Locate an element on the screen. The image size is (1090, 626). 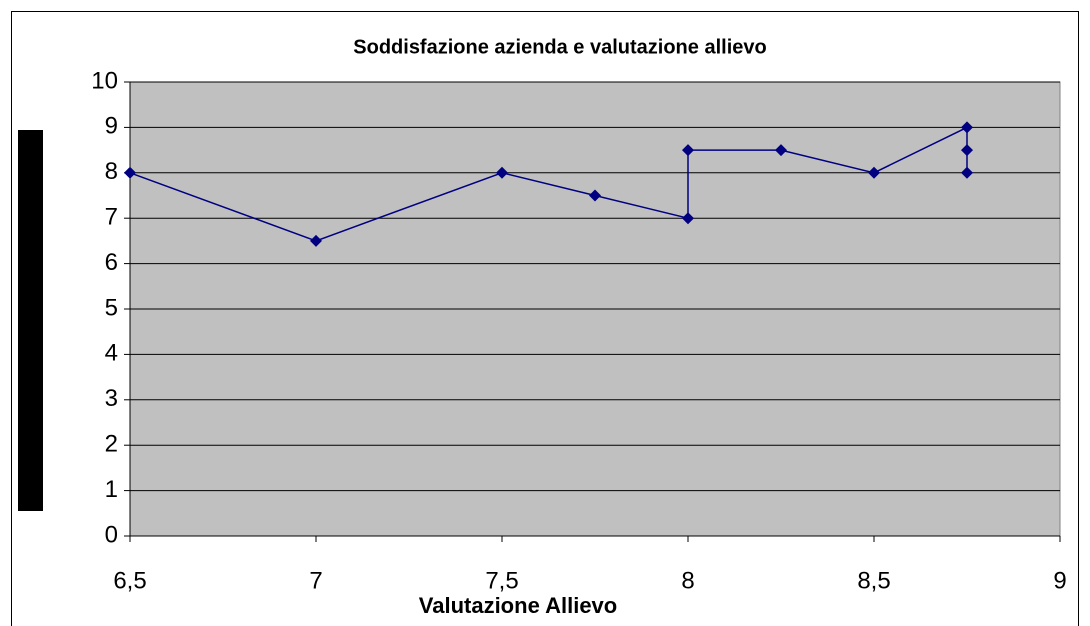
y-tick-label: 4 is located at coordinates (111, 353).